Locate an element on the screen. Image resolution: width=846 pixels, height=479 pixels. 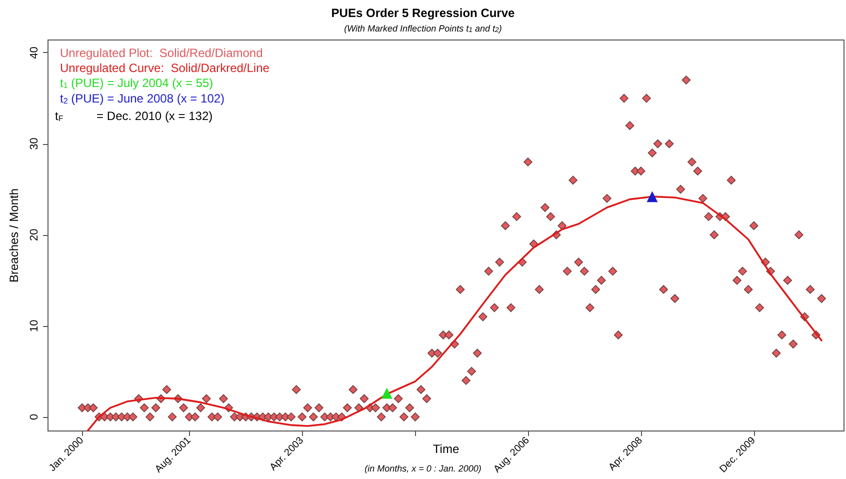
y-tick-label: 40 is located at coordinates (34, 52).